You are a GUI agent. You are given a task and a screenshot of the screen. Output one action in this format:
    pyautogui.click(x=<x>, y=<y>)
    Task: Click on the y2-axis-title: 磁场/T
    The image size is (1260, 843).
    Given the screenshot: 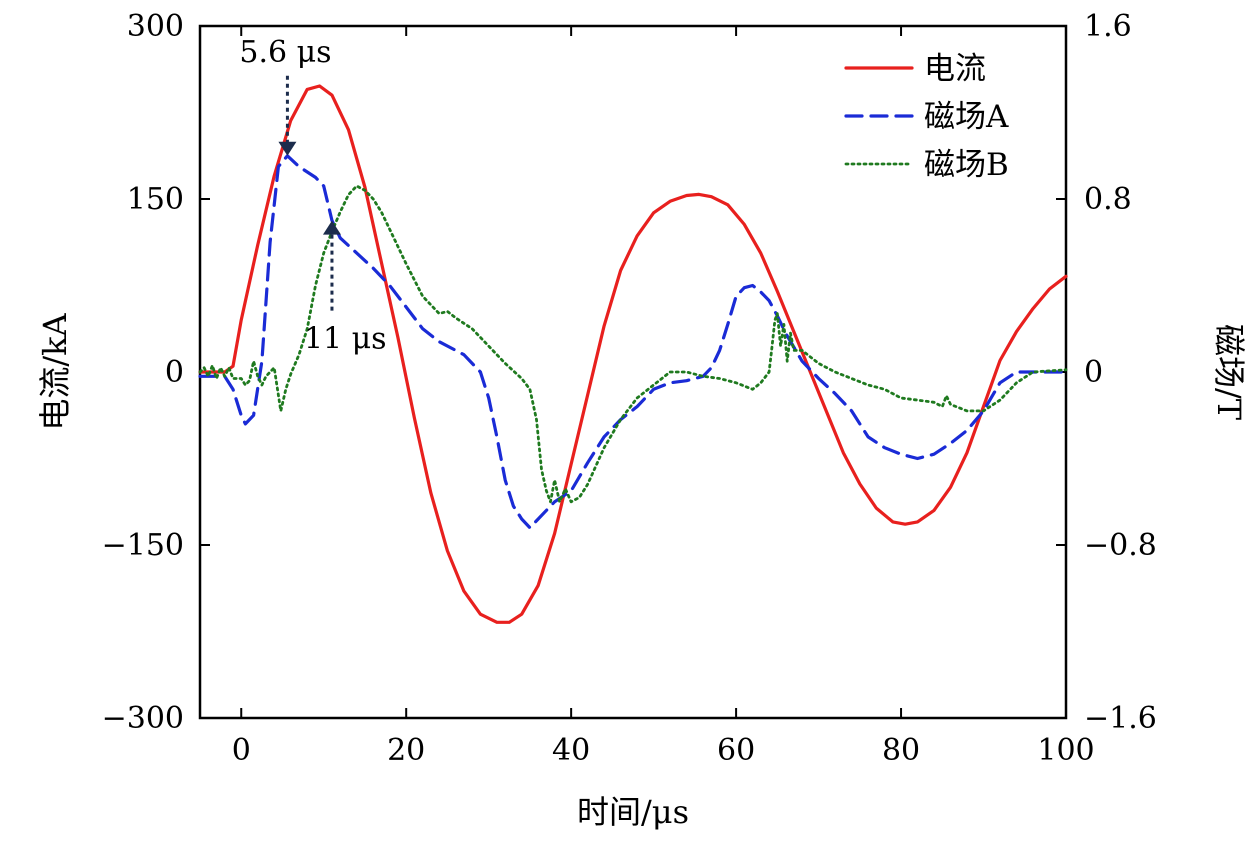 What is the action you would take?
    pyautogui.click(x=1229, y=372)
    